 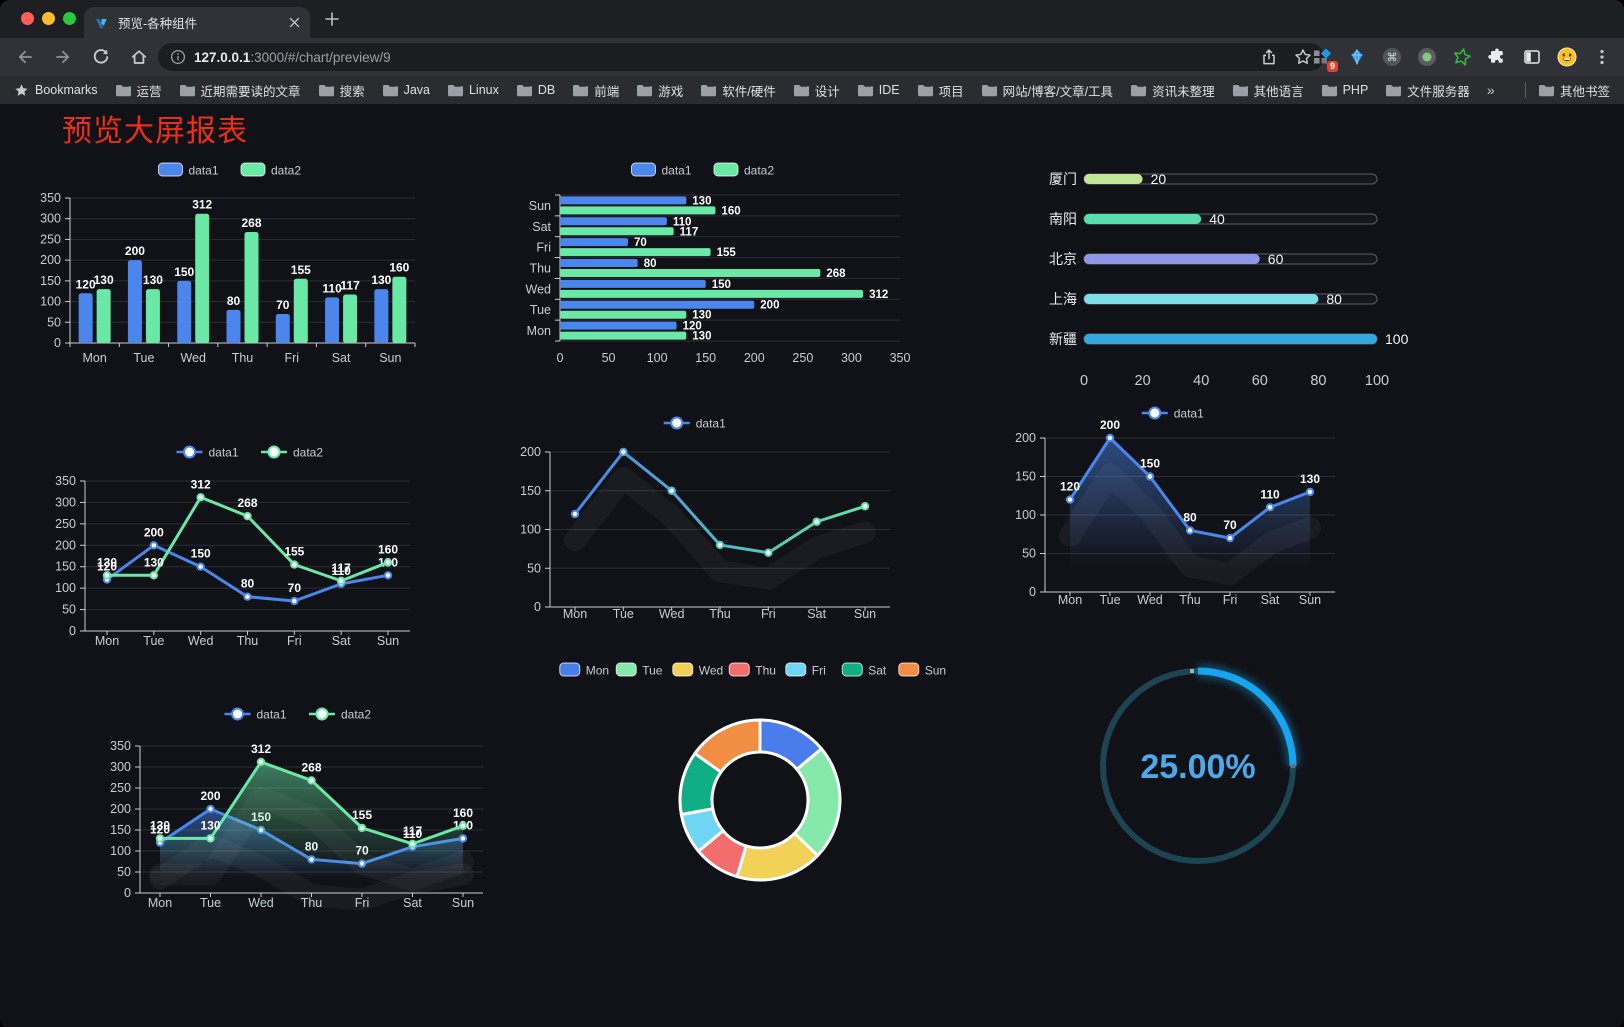 What do you see at coordinates (689, 232) in the screenshot?
I see `svg-text: 117` at bounding box center [689, 232].